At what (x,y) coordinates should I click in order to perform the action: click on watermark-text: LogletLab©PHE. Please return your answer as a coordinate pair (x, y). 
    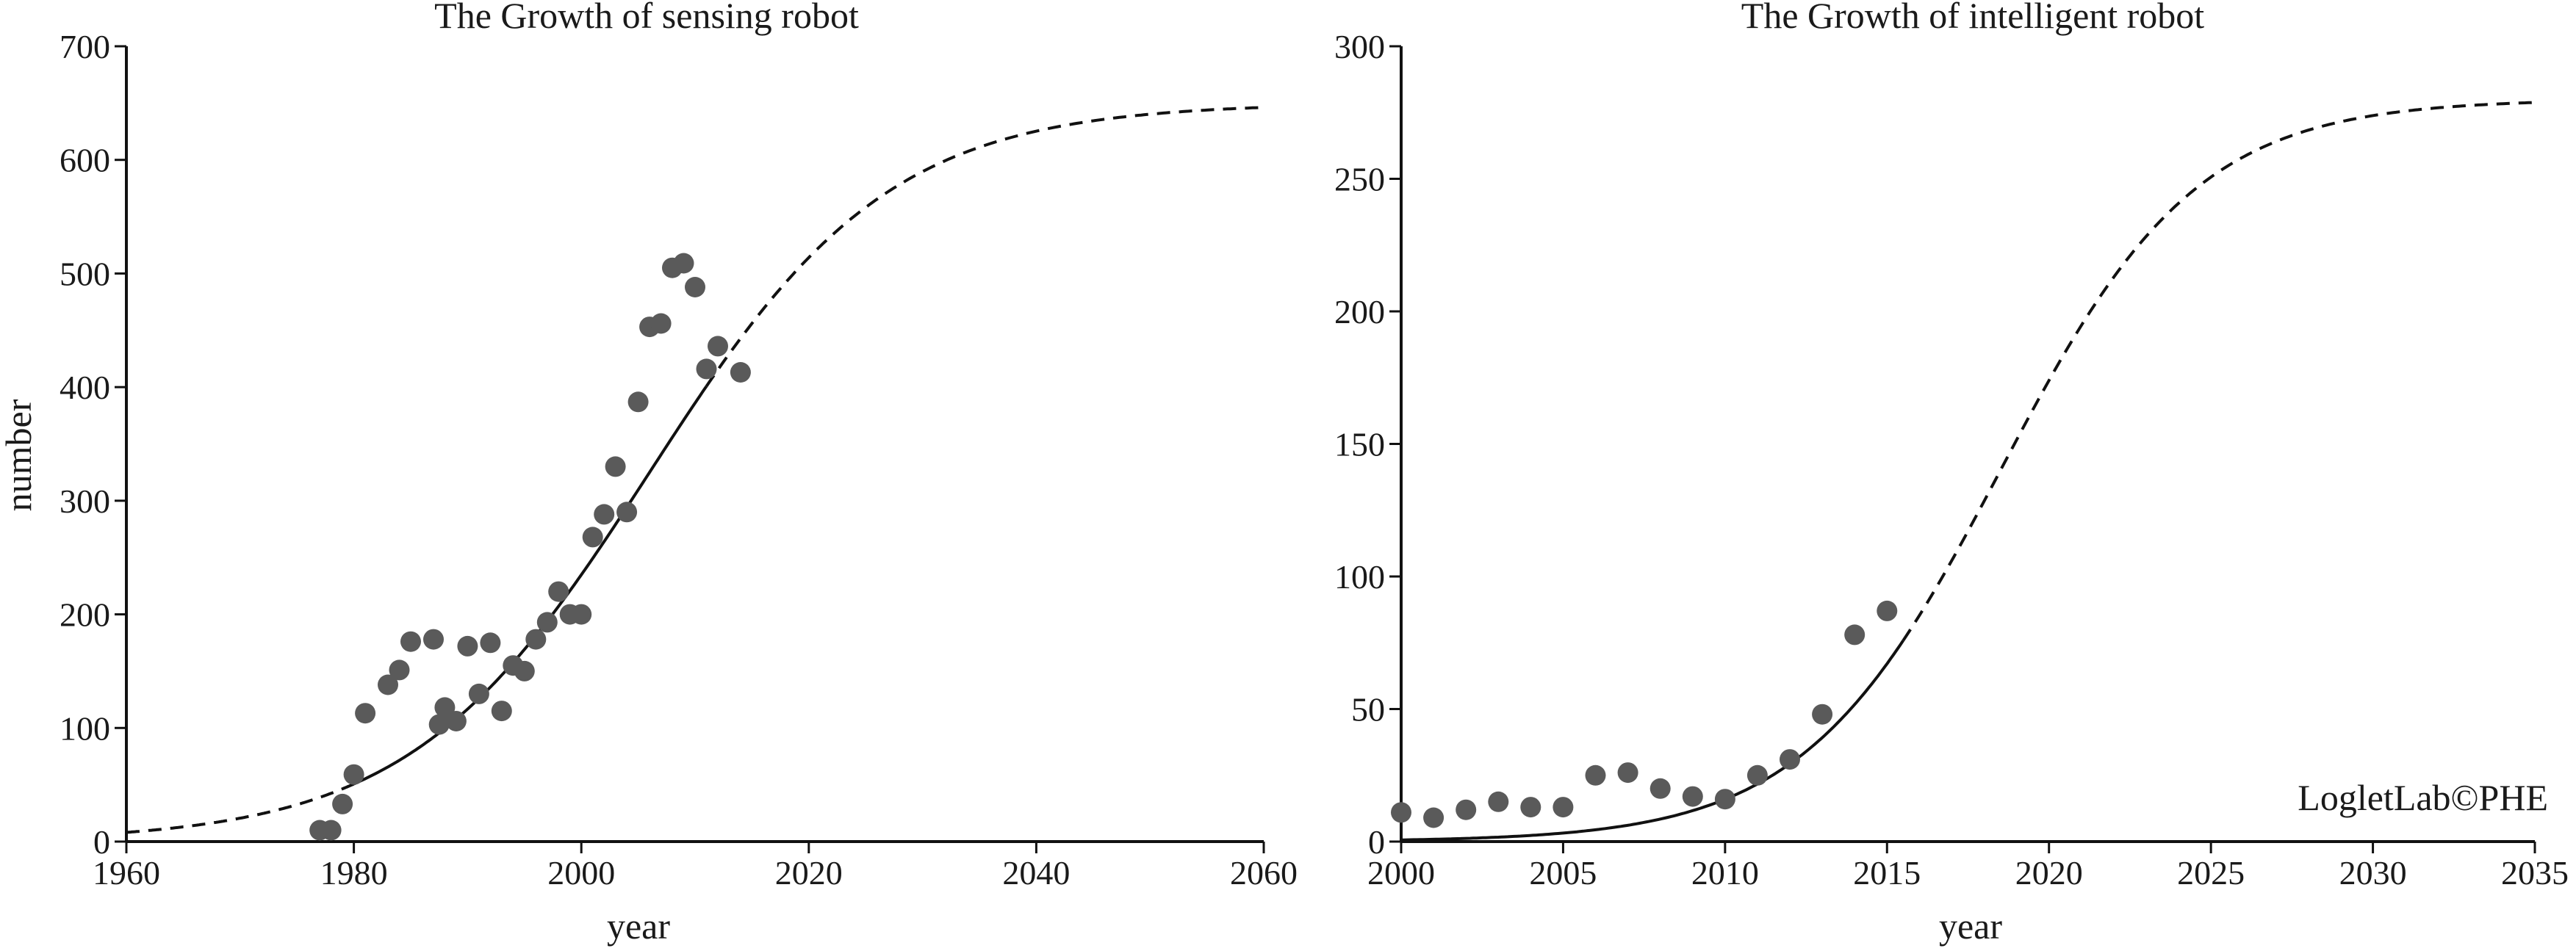
    Looking at the image, I should click on (2423, 797).